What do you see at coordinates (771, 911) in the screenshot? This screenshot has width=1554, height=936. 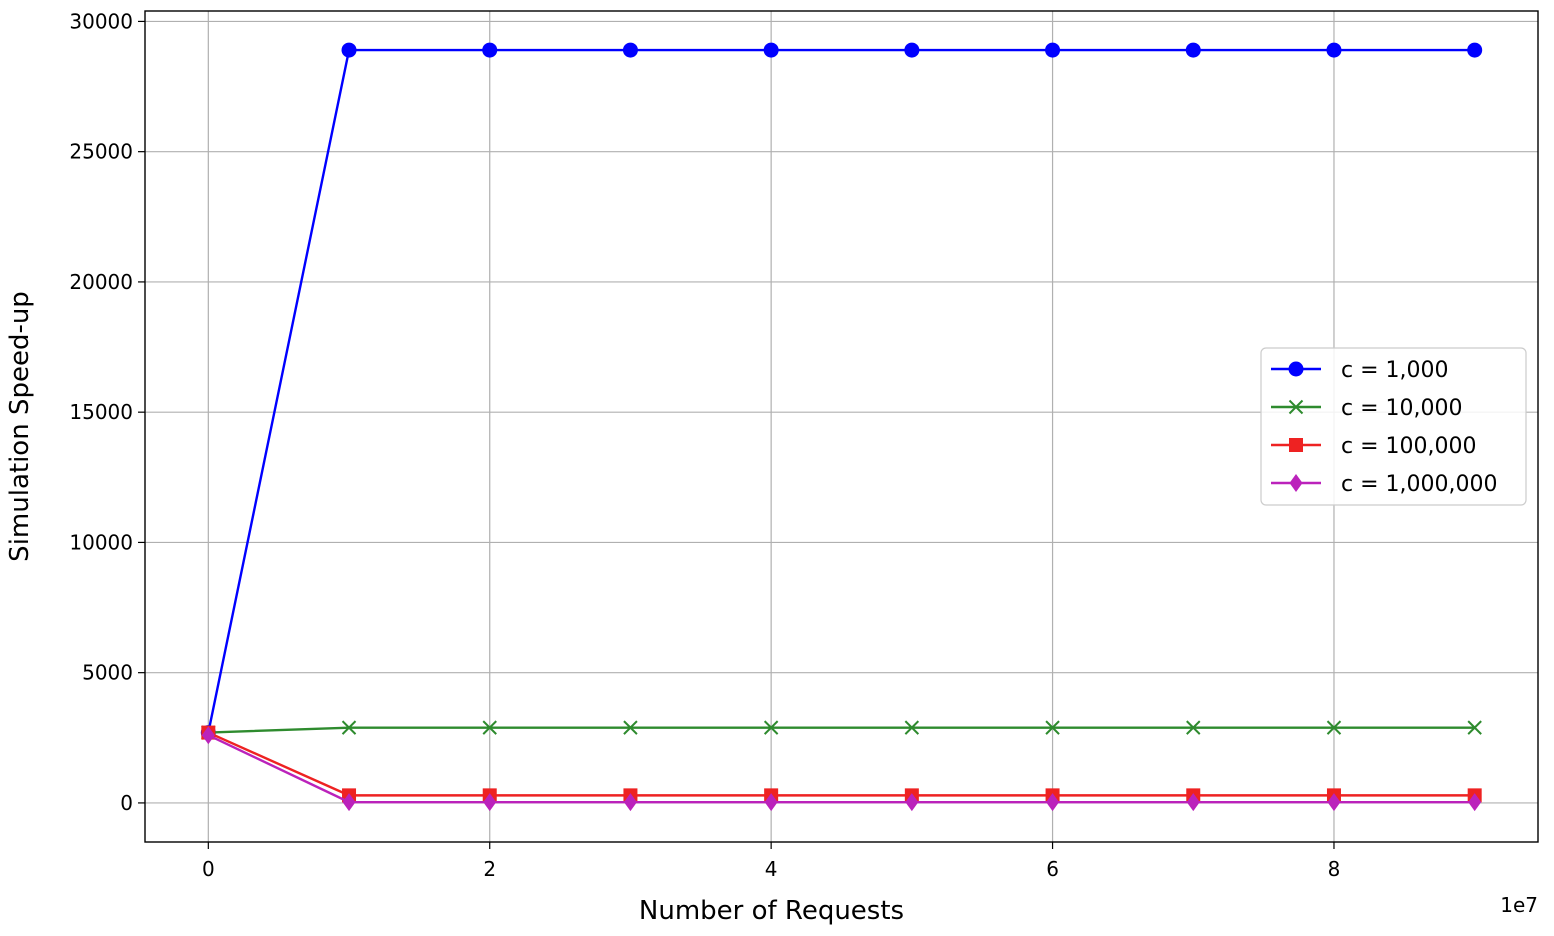 I see `x-axis-title: Number of Requests` at bounding box center [771, 911].